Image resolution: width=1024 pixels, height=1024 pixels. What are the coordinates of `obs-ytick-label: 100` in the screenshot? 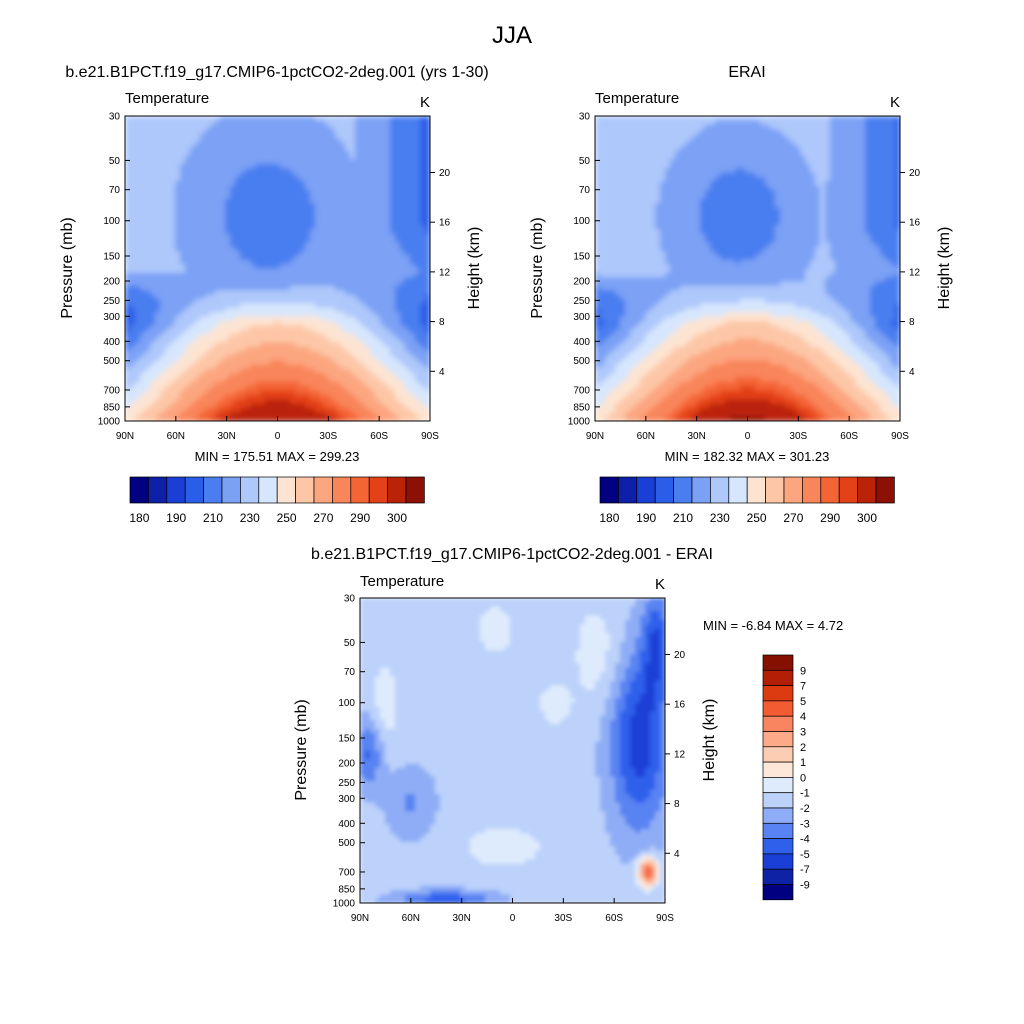 It's located at (581, 221).